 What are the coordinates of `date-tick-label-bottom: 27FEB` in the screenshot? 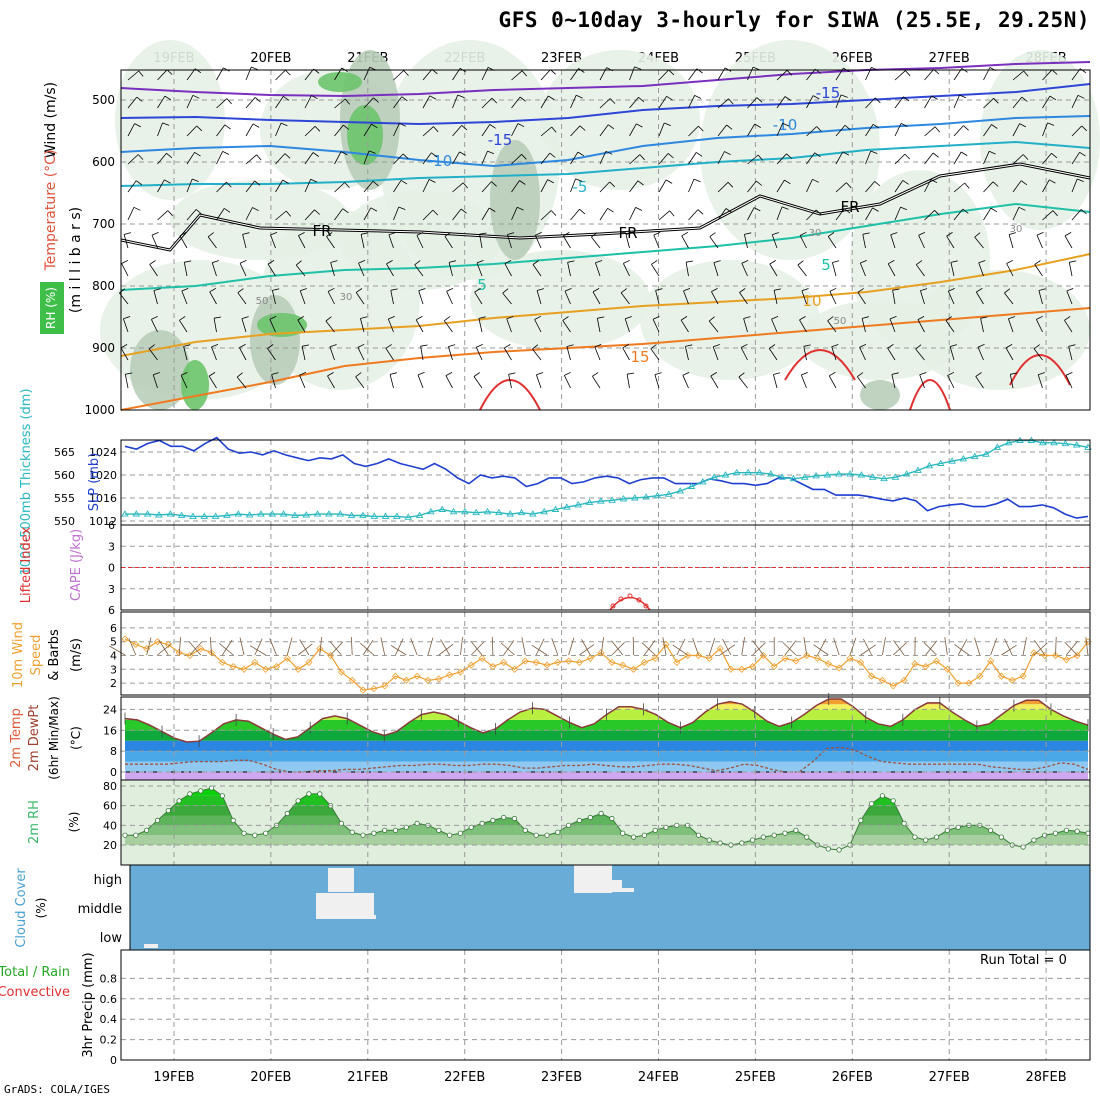 It's located at (949, 1077).